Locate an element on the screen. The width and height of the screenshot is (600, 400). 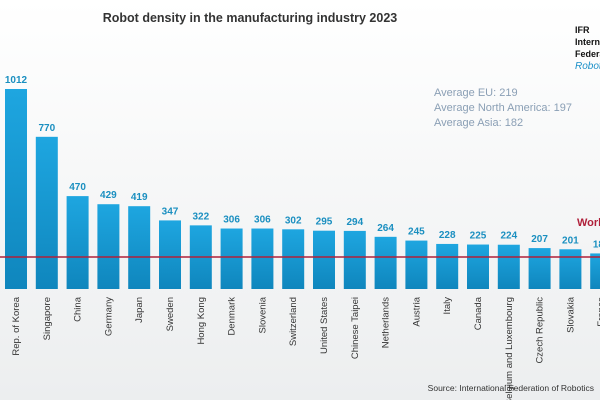
x-tick-label: Slovakia is located at coordinates (570, 314).